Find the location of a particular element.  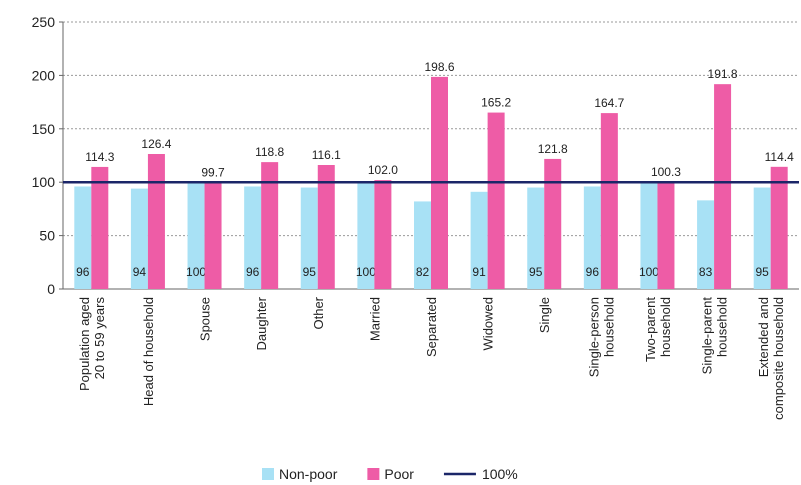

value-label: 116.1 is located at coordinates (326, 155).